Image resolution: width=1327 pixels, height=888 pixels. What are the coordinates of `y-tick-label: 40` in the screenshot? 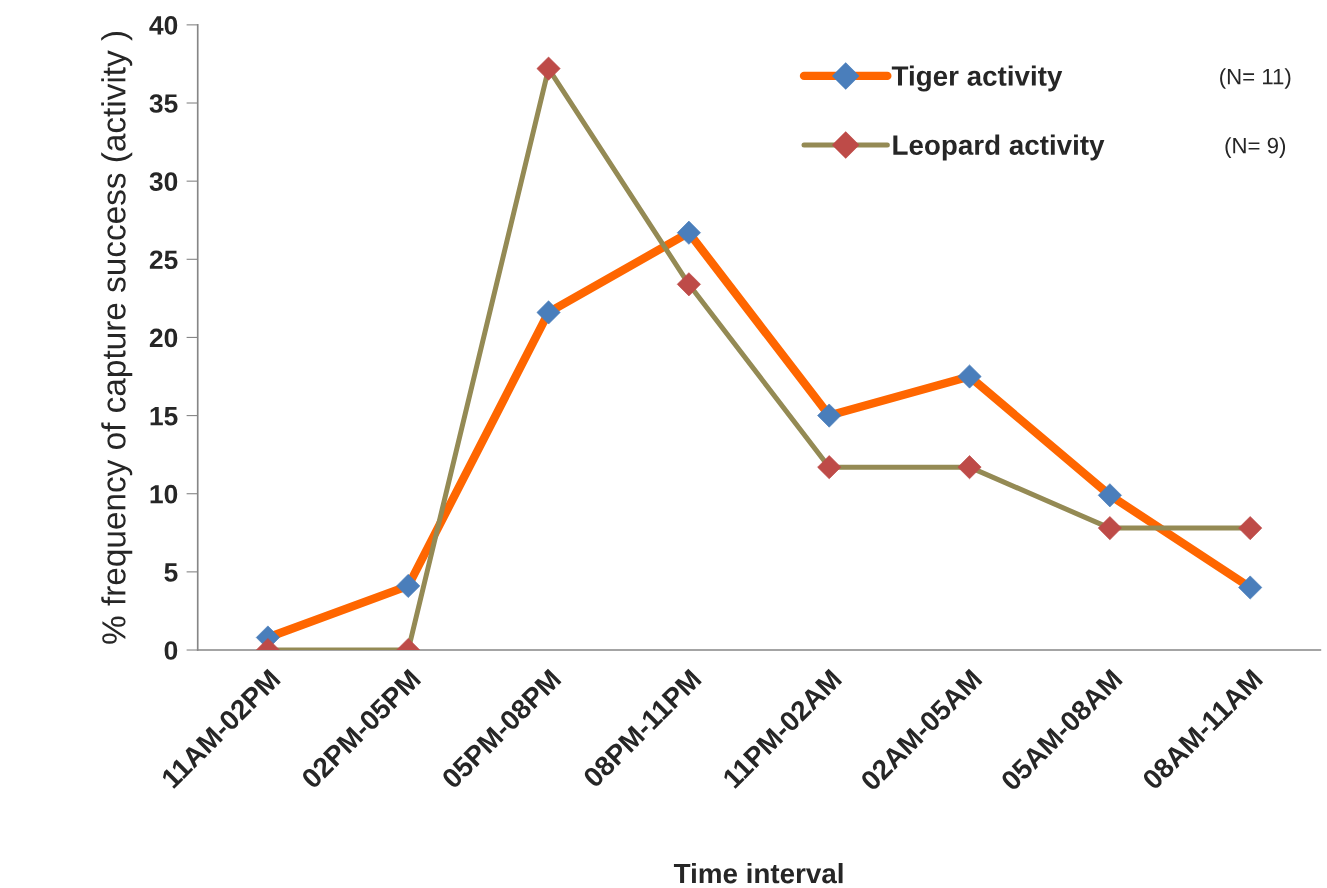 It's located at (163, 25).